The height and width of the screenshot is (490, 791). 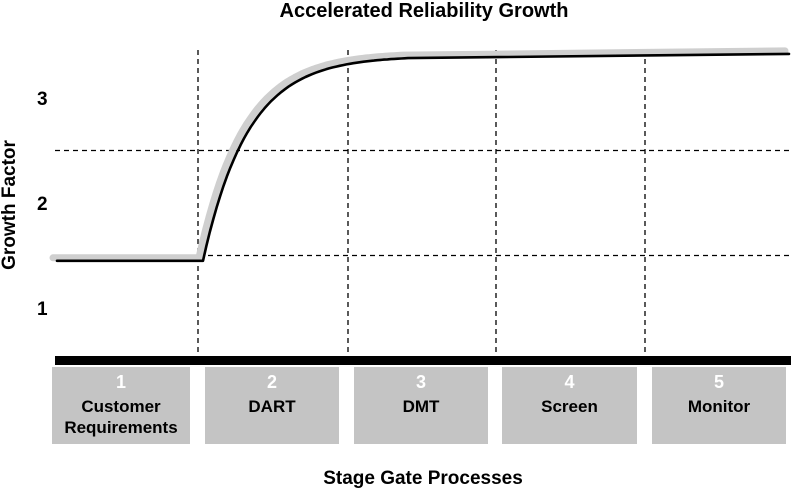 I want to click on y-tick-label: 2, so click(x=42, y=204).